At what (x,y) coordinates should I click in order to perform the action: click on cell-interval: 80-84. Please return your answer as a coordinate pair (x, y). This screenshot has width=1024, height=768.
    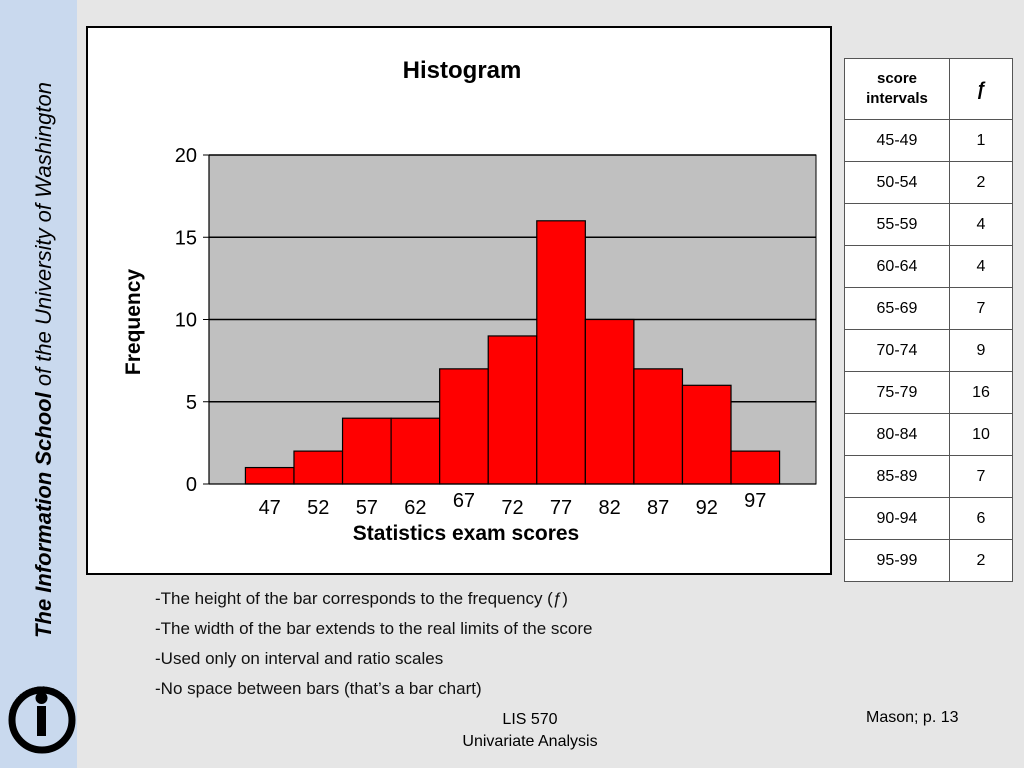
    Looking at the image, I should click on (897, 434).